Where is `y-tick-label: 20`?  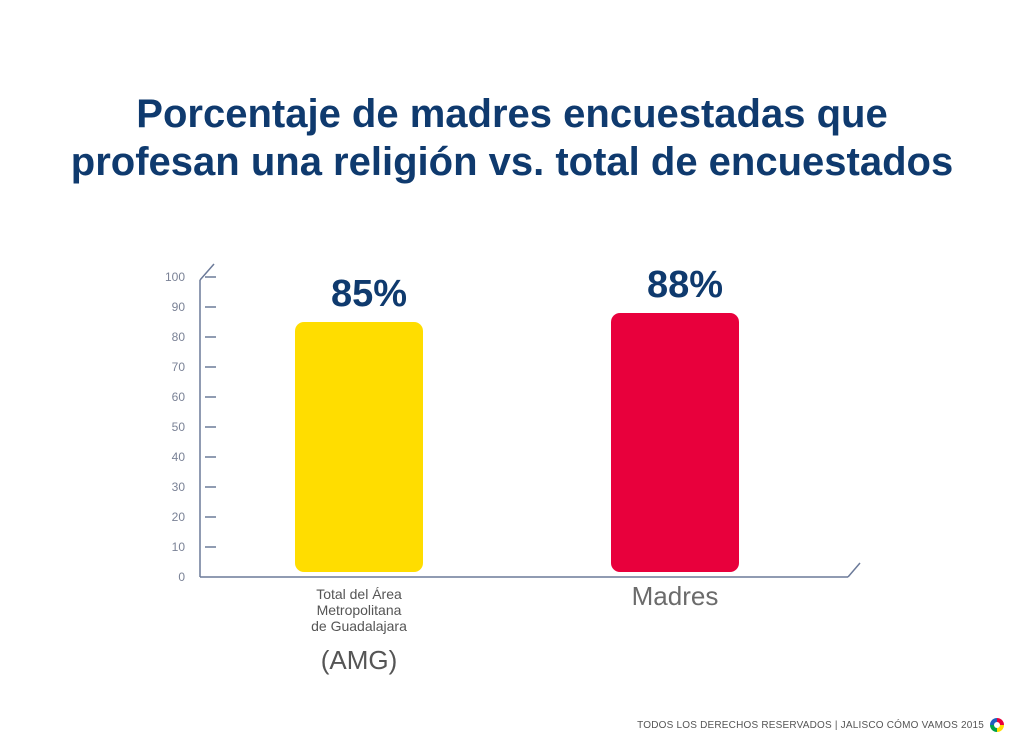 y-tick-label: 20 is located at coordinates (179, 517).